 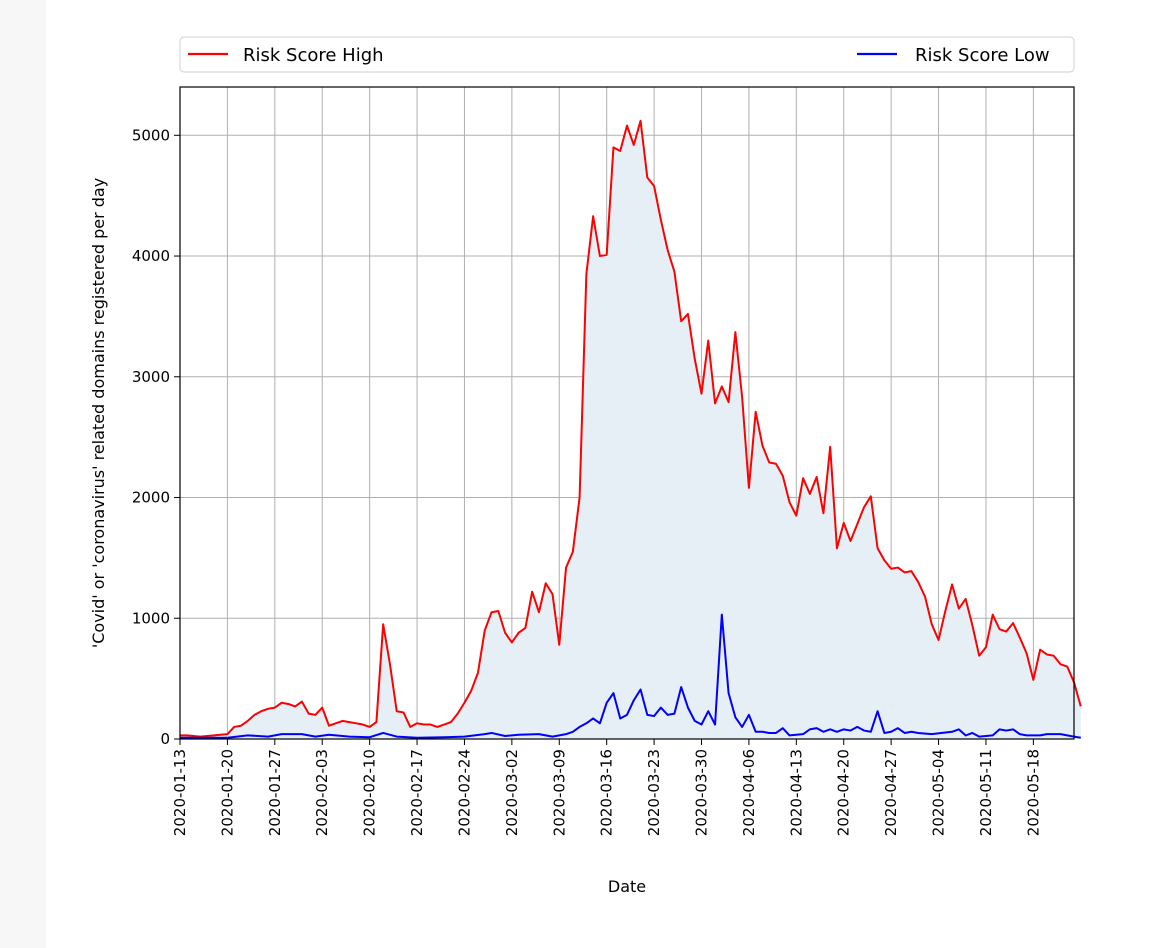 I want to click on x-tick-label: 2020-05-18, so click(x=1033, y=792).